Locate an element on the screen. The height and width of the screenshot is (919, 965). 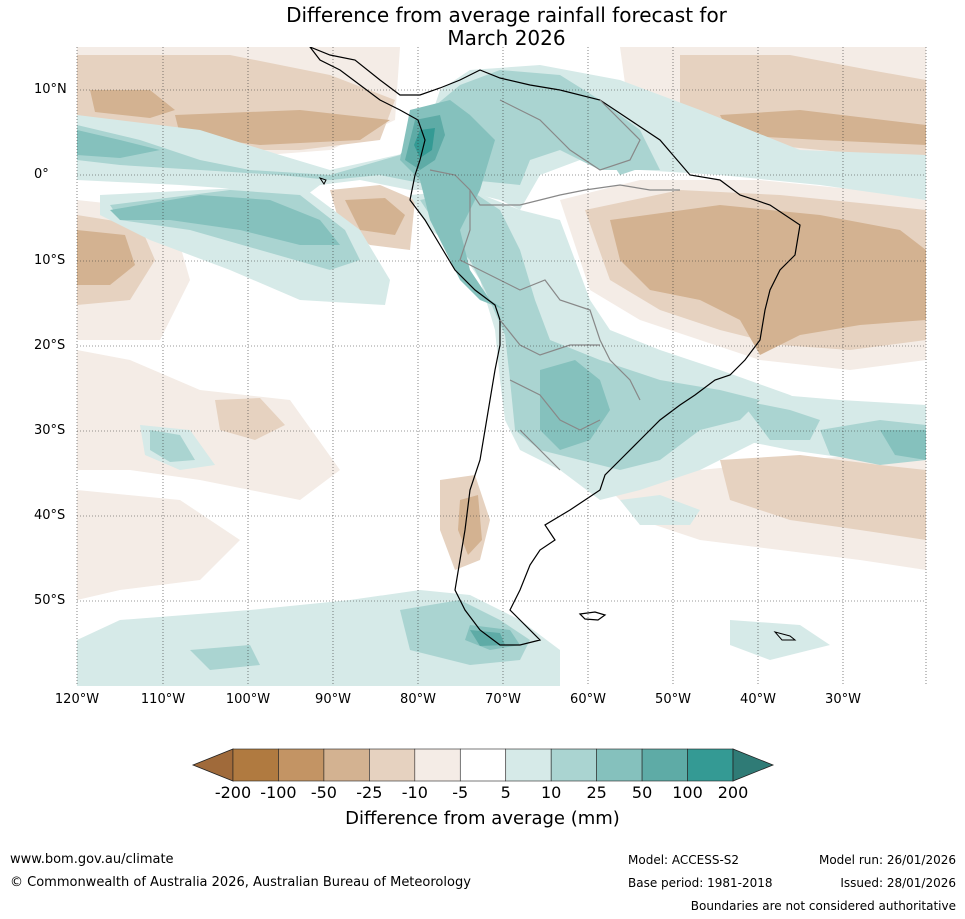
colorbar-tick-label: 5 is located at coordinates (505, 792).